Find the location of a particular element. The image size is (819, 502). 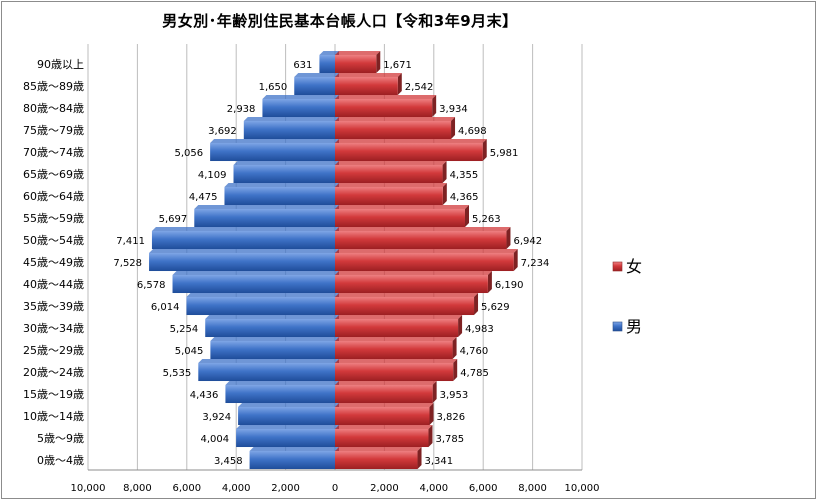

data-label-female: 4,983 is located at coordinates (479, 329).